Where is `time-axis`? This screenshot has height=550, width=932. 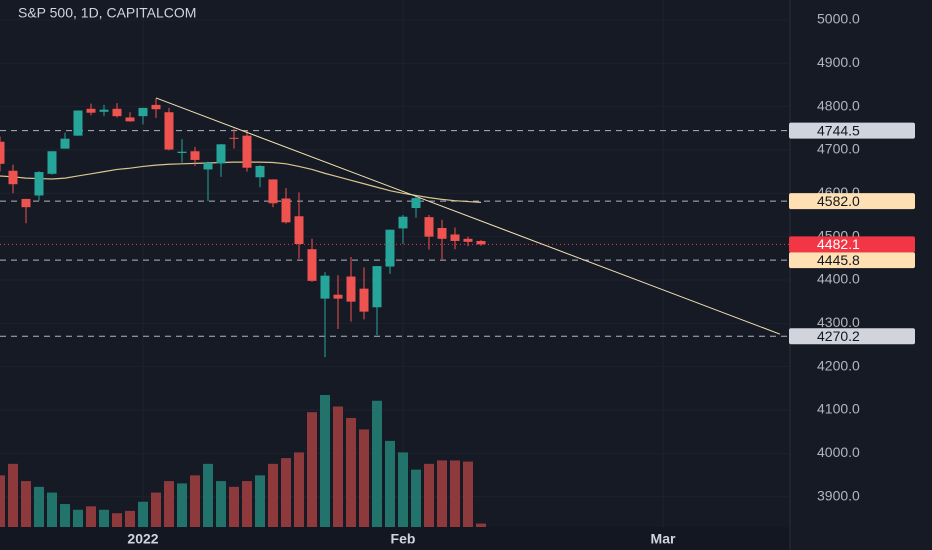
time-axis is located at coordinates (395, 538).